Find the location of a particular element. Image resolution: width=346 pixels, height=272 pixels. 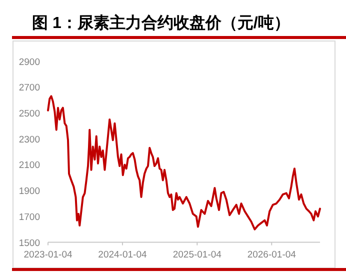

y-tick-label: 2500 is located at coordinates (29, 114).